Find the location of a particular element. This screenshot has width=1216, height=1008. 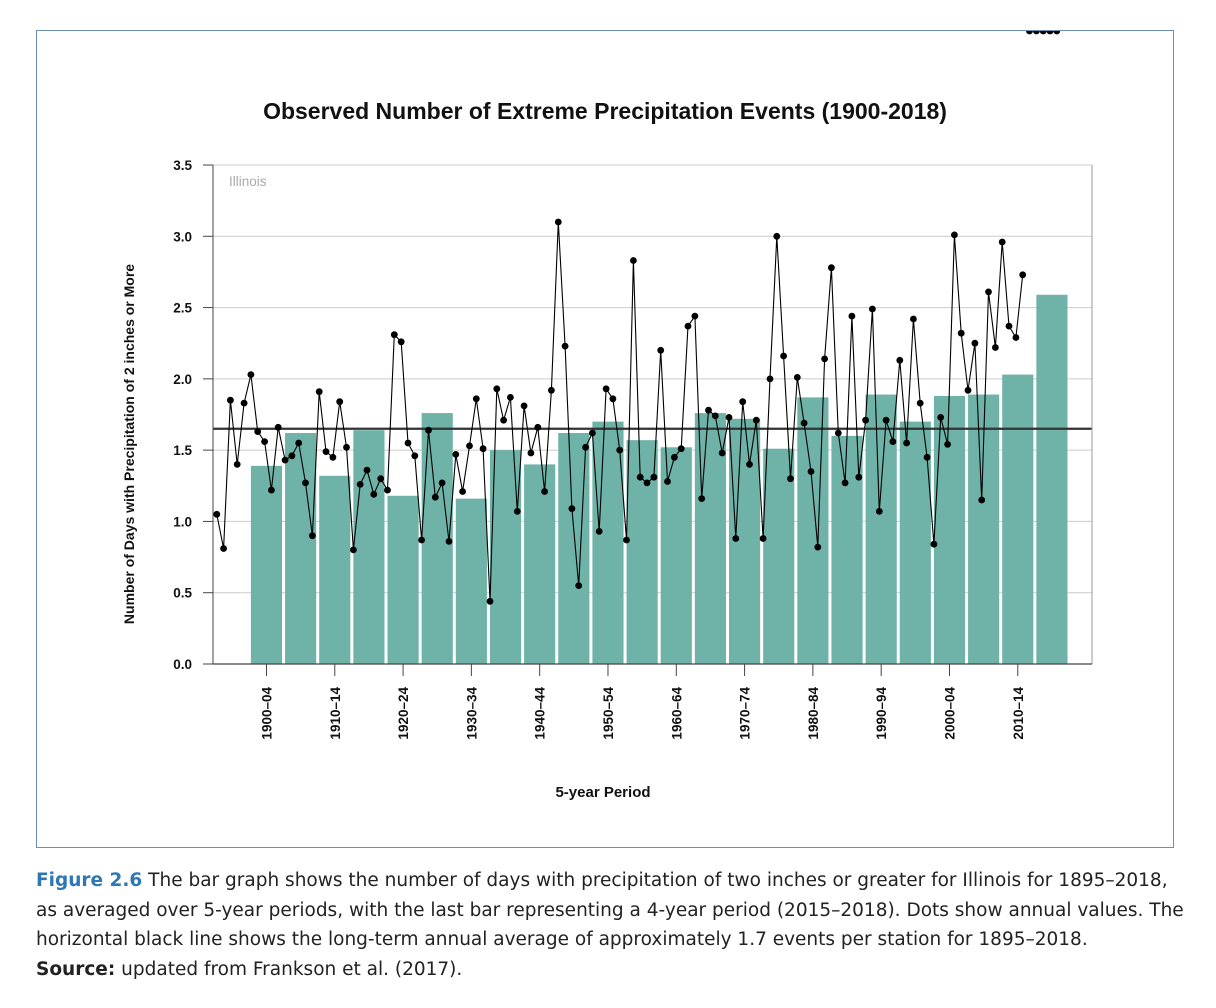

annual-point-1987 is located at coordinates (845, 483).